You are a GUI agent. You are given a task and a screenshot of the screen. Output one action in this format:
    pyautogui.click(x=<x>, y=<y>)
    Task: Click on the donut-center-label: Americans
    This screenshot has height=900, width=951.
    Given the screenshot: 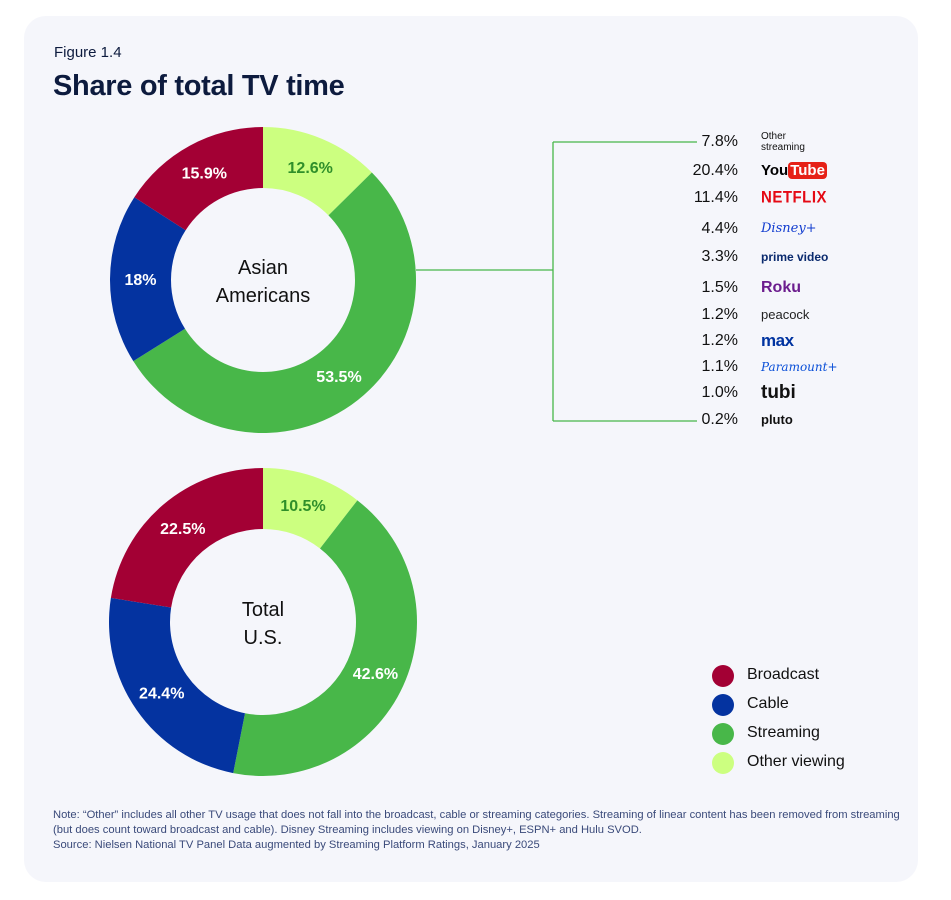 What is the action you would take?
    pyautogui.click(x=263, y=296)
    